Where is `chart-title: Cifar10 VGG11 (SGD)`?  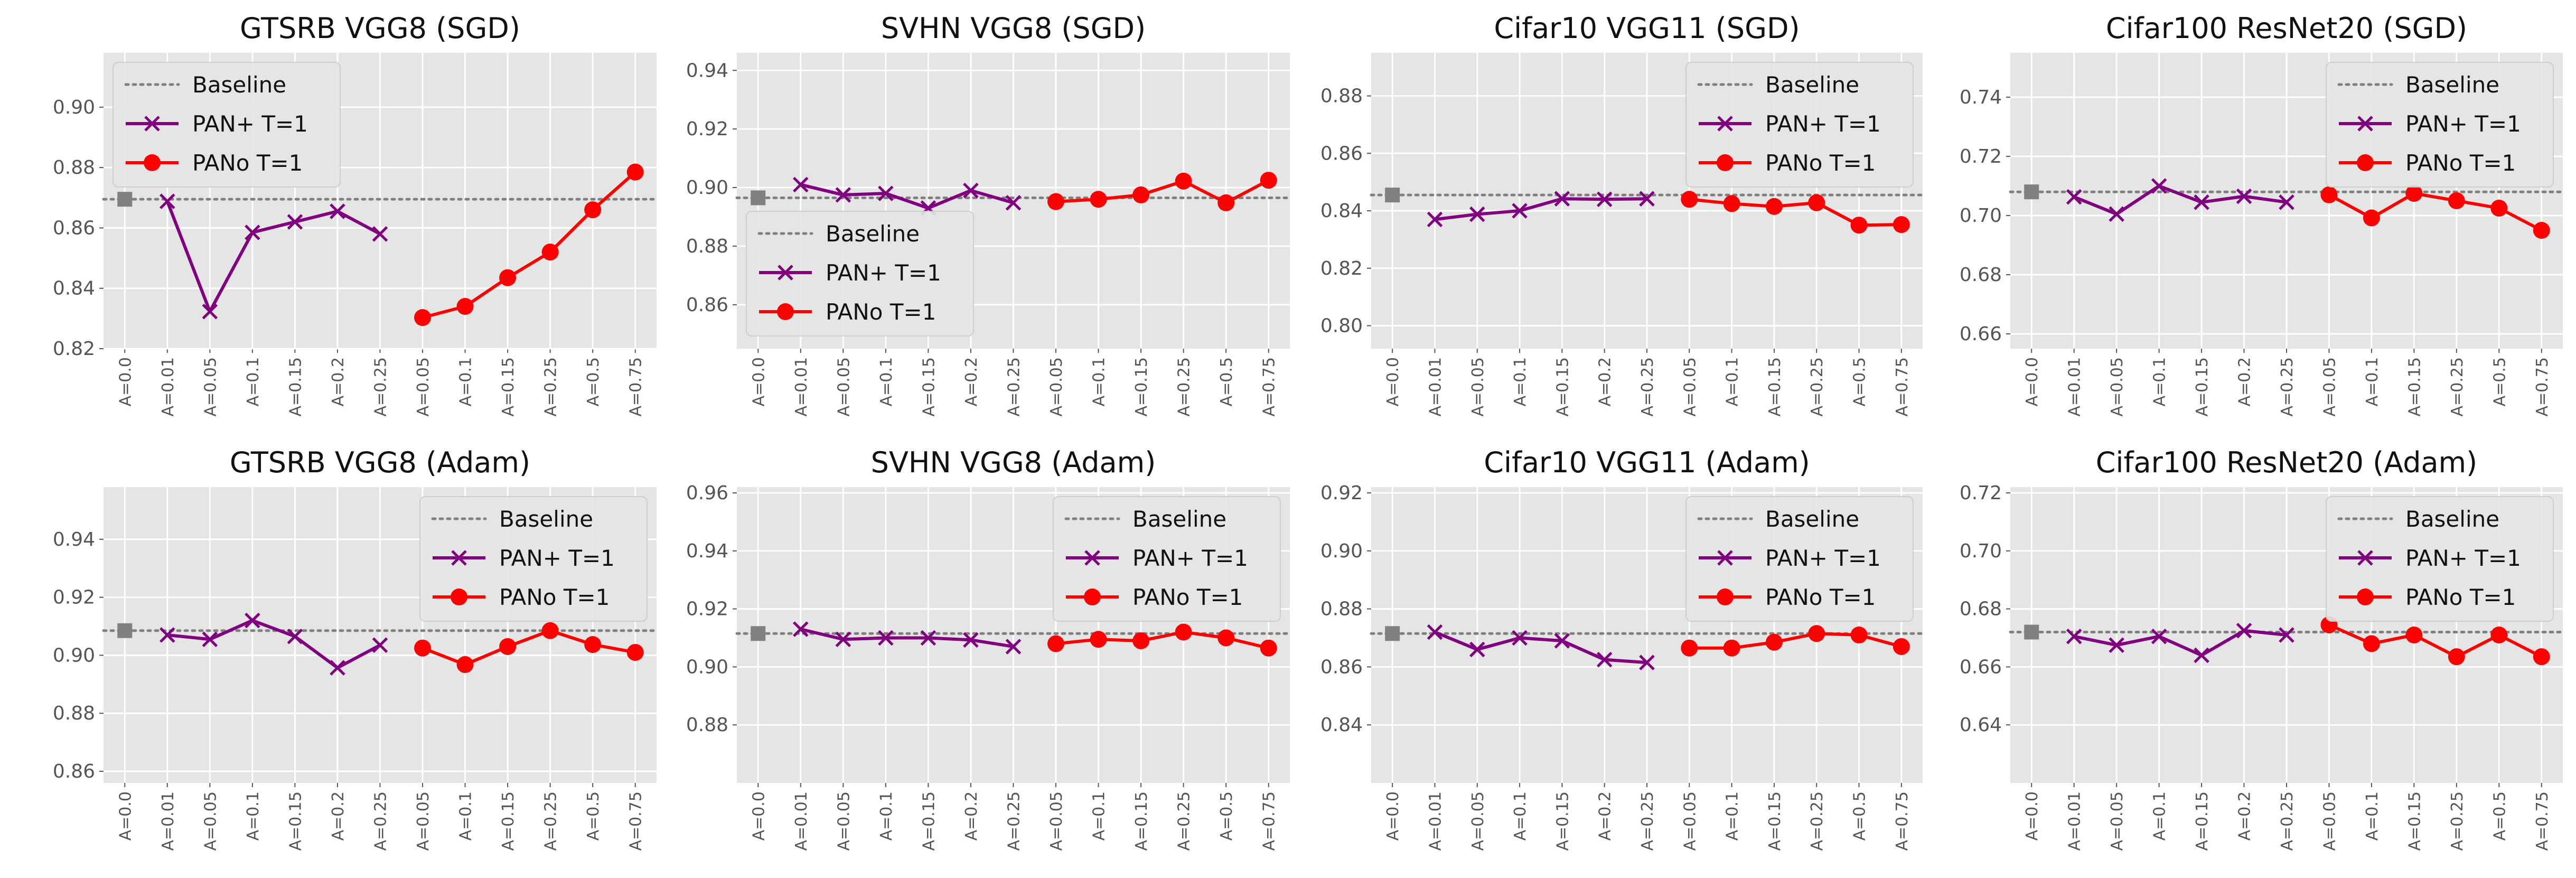 chart-title: Cifar10 VGG11 (SGD) is located at coordinates (1647, 28).